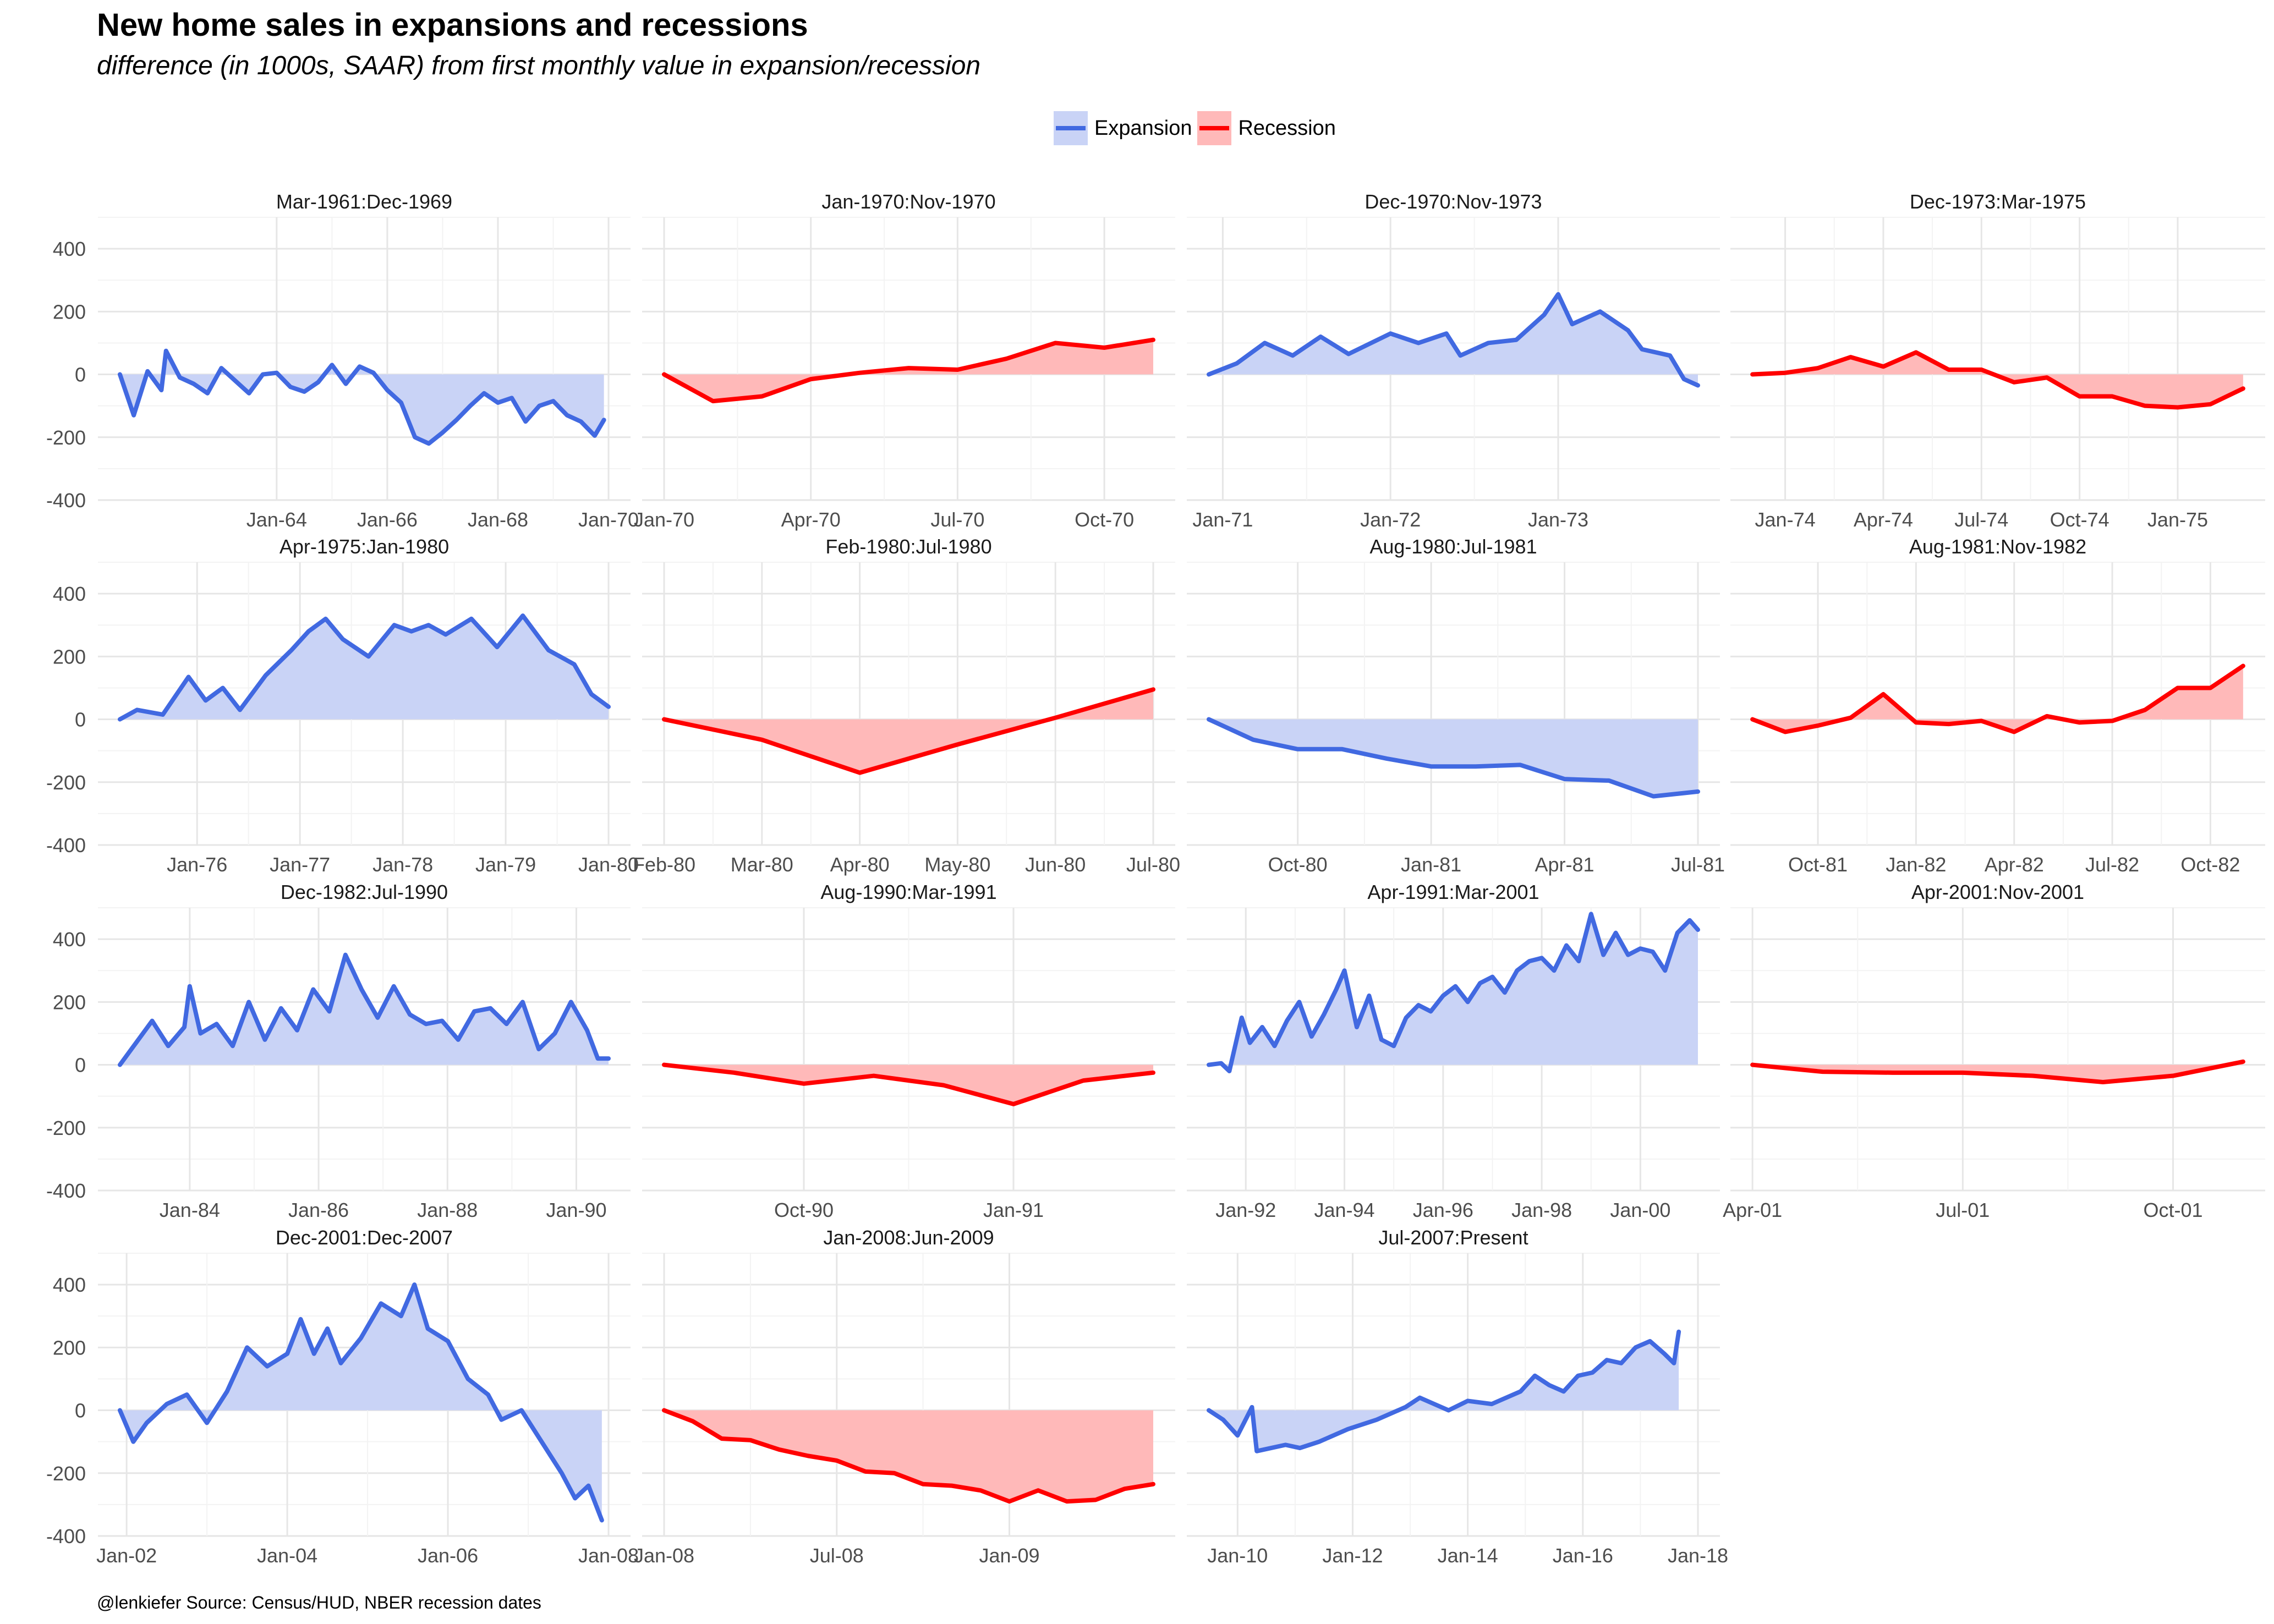  Describe the element at coordinates (957, 864) in the screenshot. I see `x-tick-label: May-80` at that location.